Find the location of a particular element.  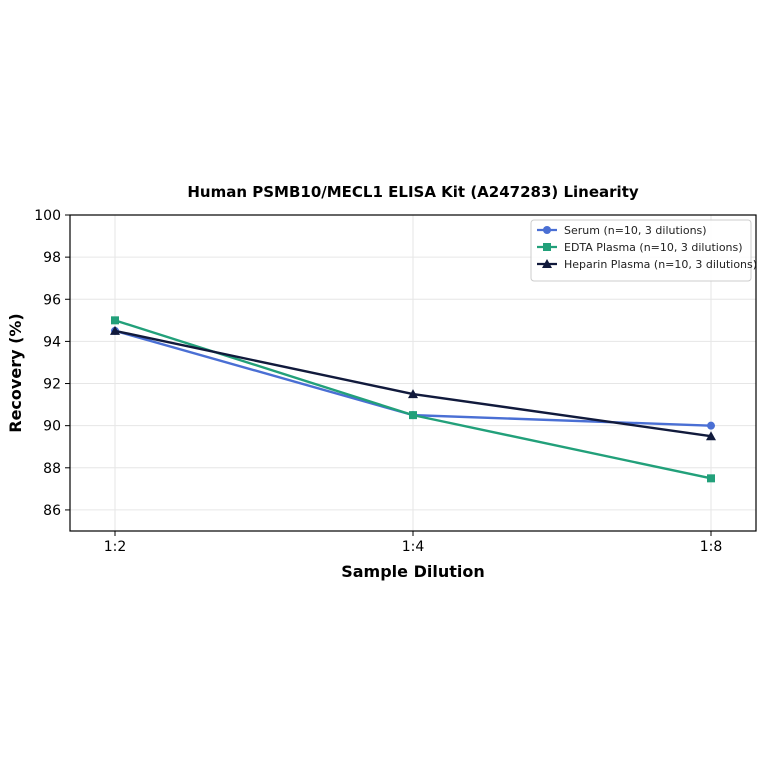

y-axis-label: Recovery (%) is located at coordinates (15, 372).